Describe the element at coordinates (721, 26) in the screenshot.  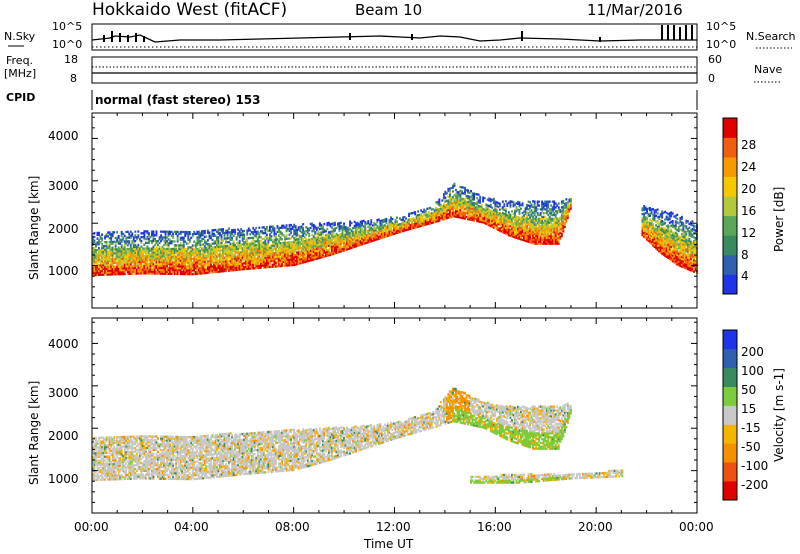
I see `noise-right-tick-top: 10^5` at that location.